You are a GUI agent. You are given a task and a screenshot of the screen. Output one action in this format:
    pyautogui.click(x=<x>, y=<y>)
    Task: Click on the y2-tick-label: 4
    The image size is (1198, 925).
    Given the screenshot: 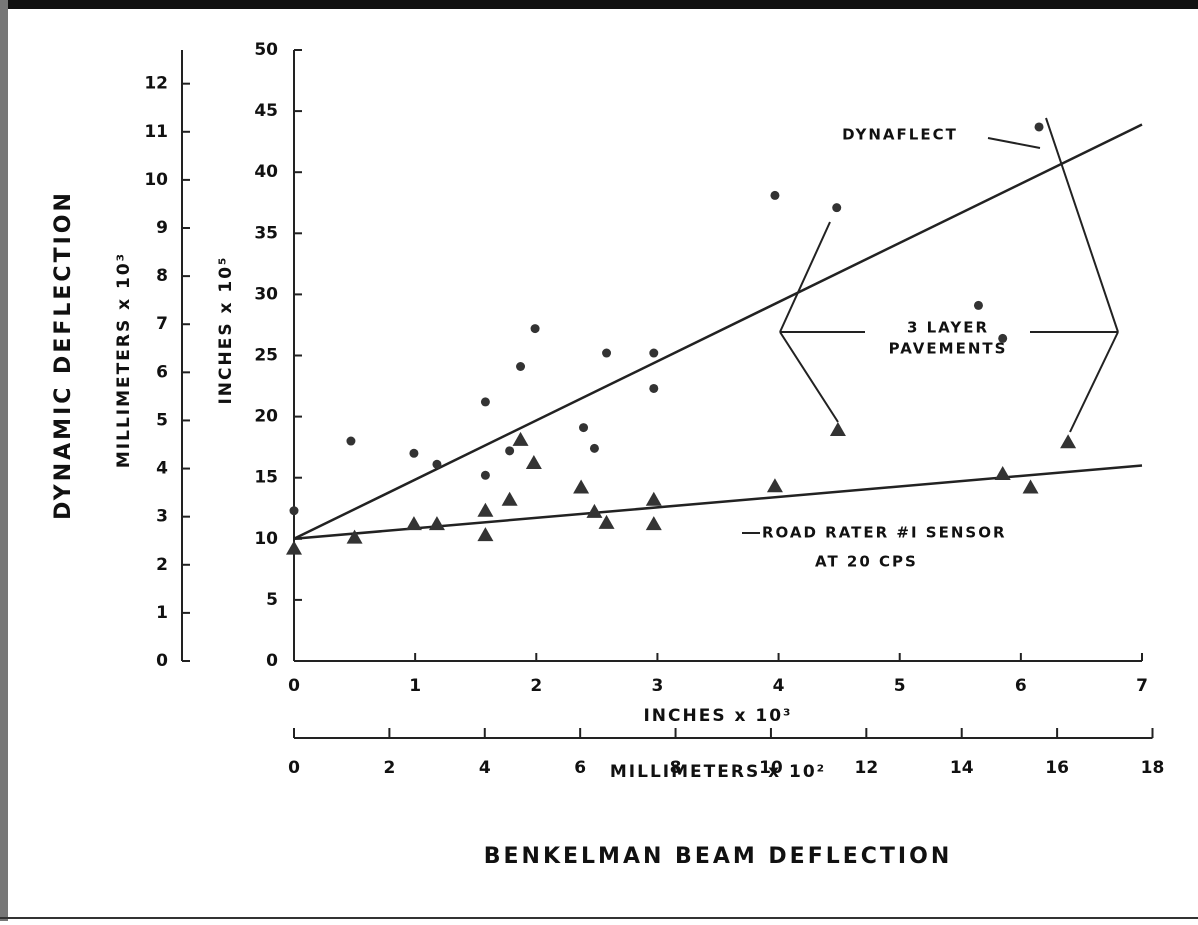 What is the action you would take?
    pyautogui.click(x=162, y=469)
    